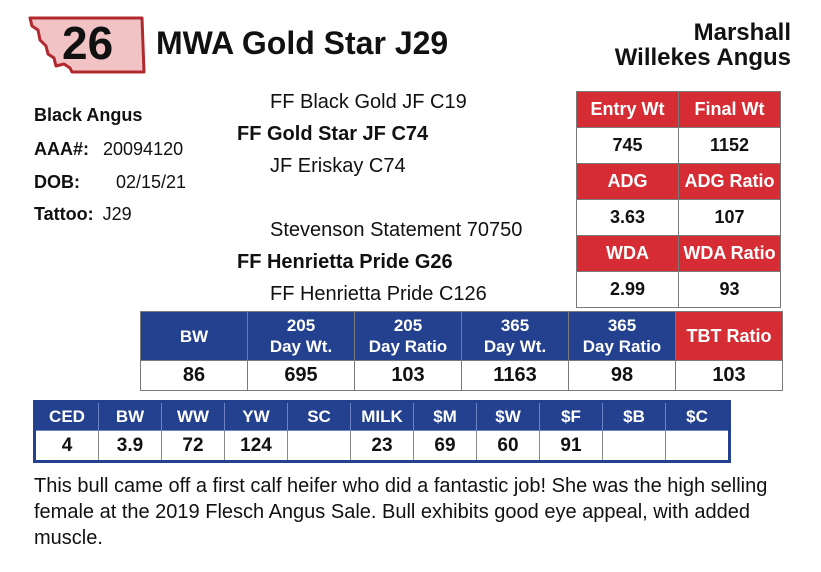 Image resolution: width=821 pixels, height=572 pixels. Describe the element at coordinates (57, 182) in the screenshot. I see `dob-label: DOB:` at that location.